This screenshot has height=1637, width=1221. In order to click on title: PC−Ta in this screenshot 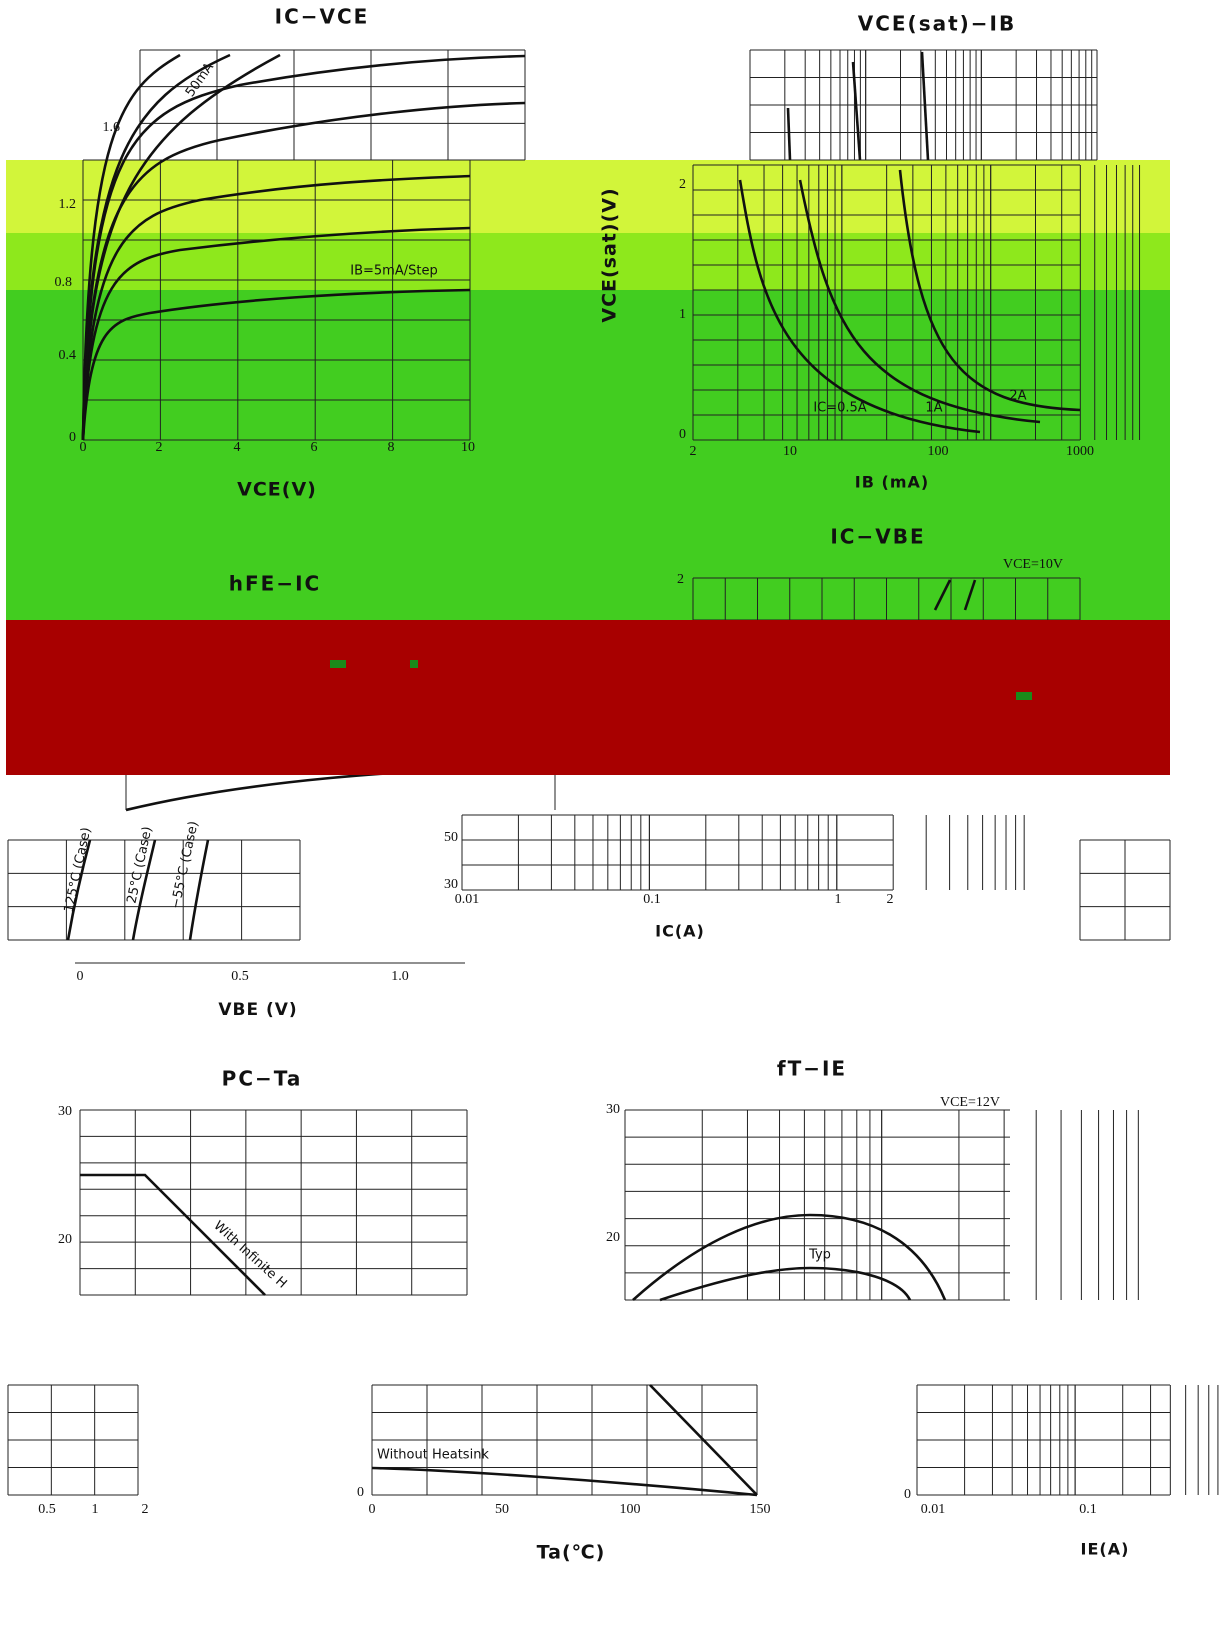, I will do `click(262, 1079)`.